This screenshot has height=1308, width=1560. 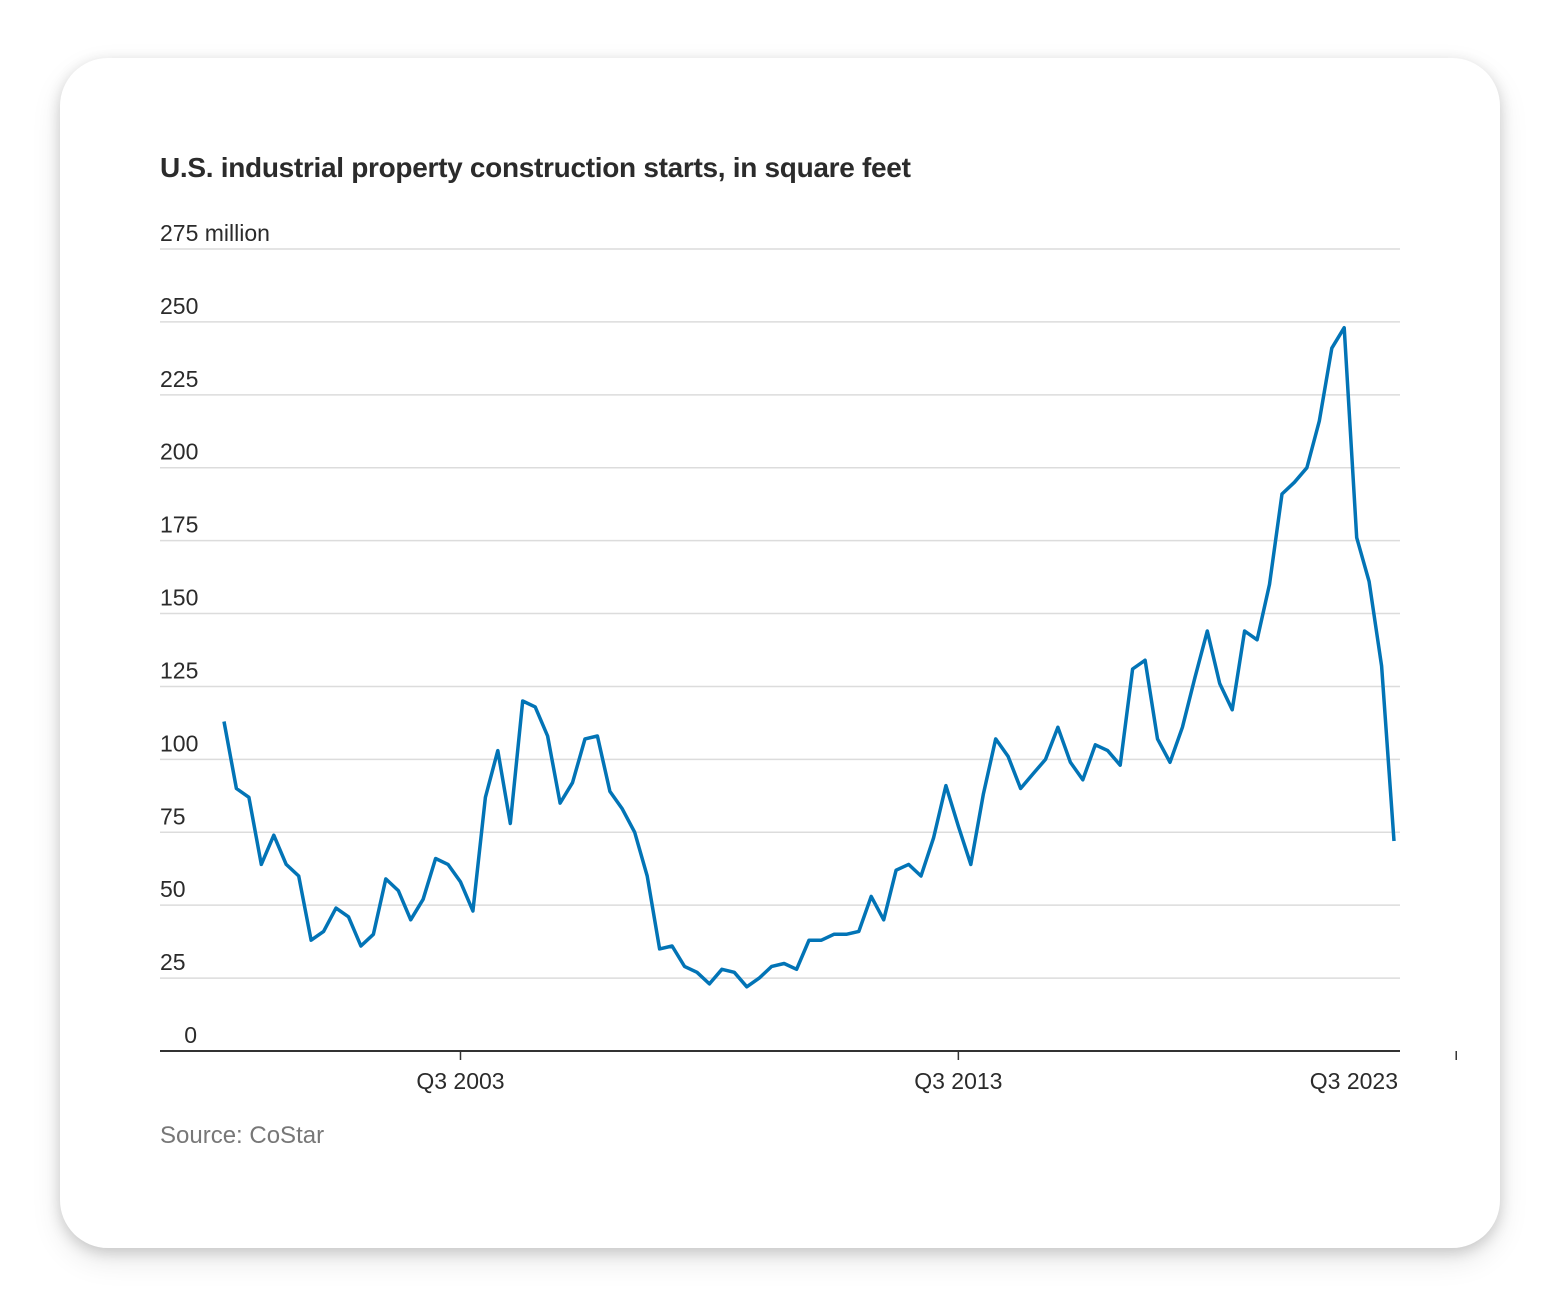 I want to click on x-axis: Q3 2003 Q3 2013 Q3 2023, so click(x=808, y=1072).